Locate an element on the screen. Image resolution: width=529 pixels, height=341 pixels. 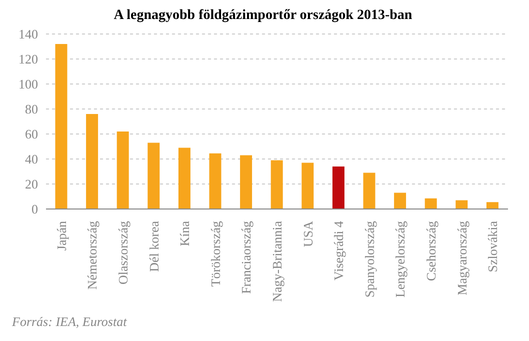
y-tick-label: 120 is located at coordinates (28, 59).